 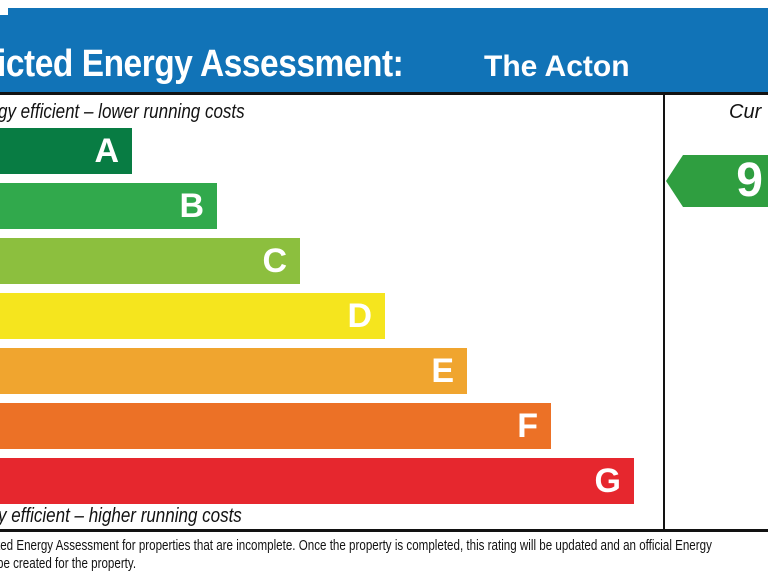 What do you see at coordinates (274, 261) in the screenshot?
I see `band-letter: C` at bounding box center [274, 261].